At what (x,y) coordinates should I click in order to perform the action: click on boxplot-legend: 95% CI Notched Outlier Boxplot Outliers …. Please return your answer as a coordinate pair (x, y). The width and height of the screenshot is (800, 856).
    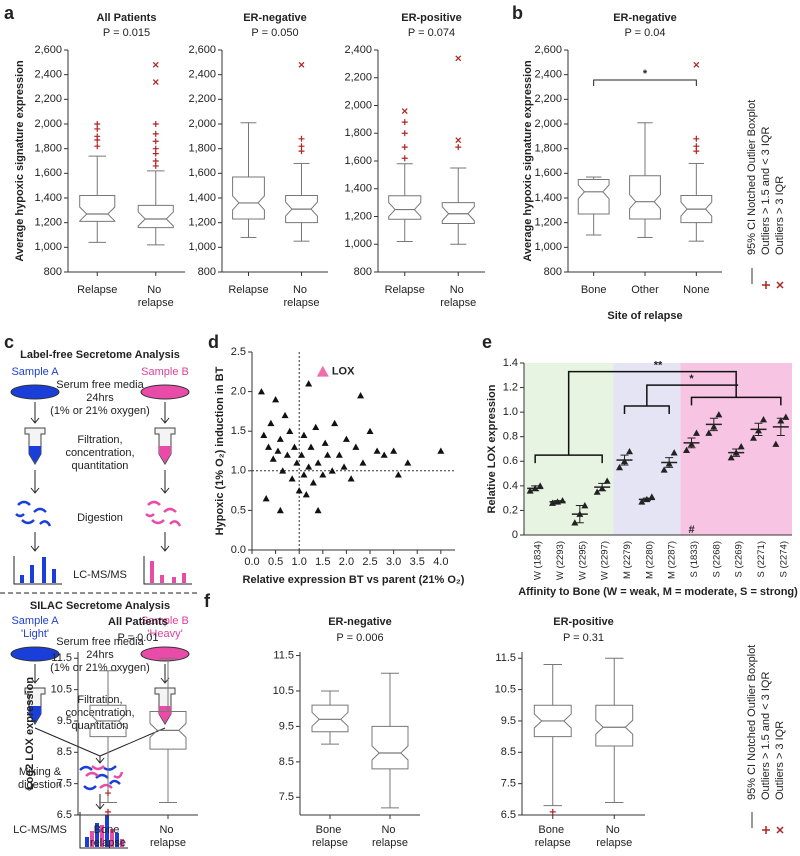
    Looking at the image, I should click on (766, 739).